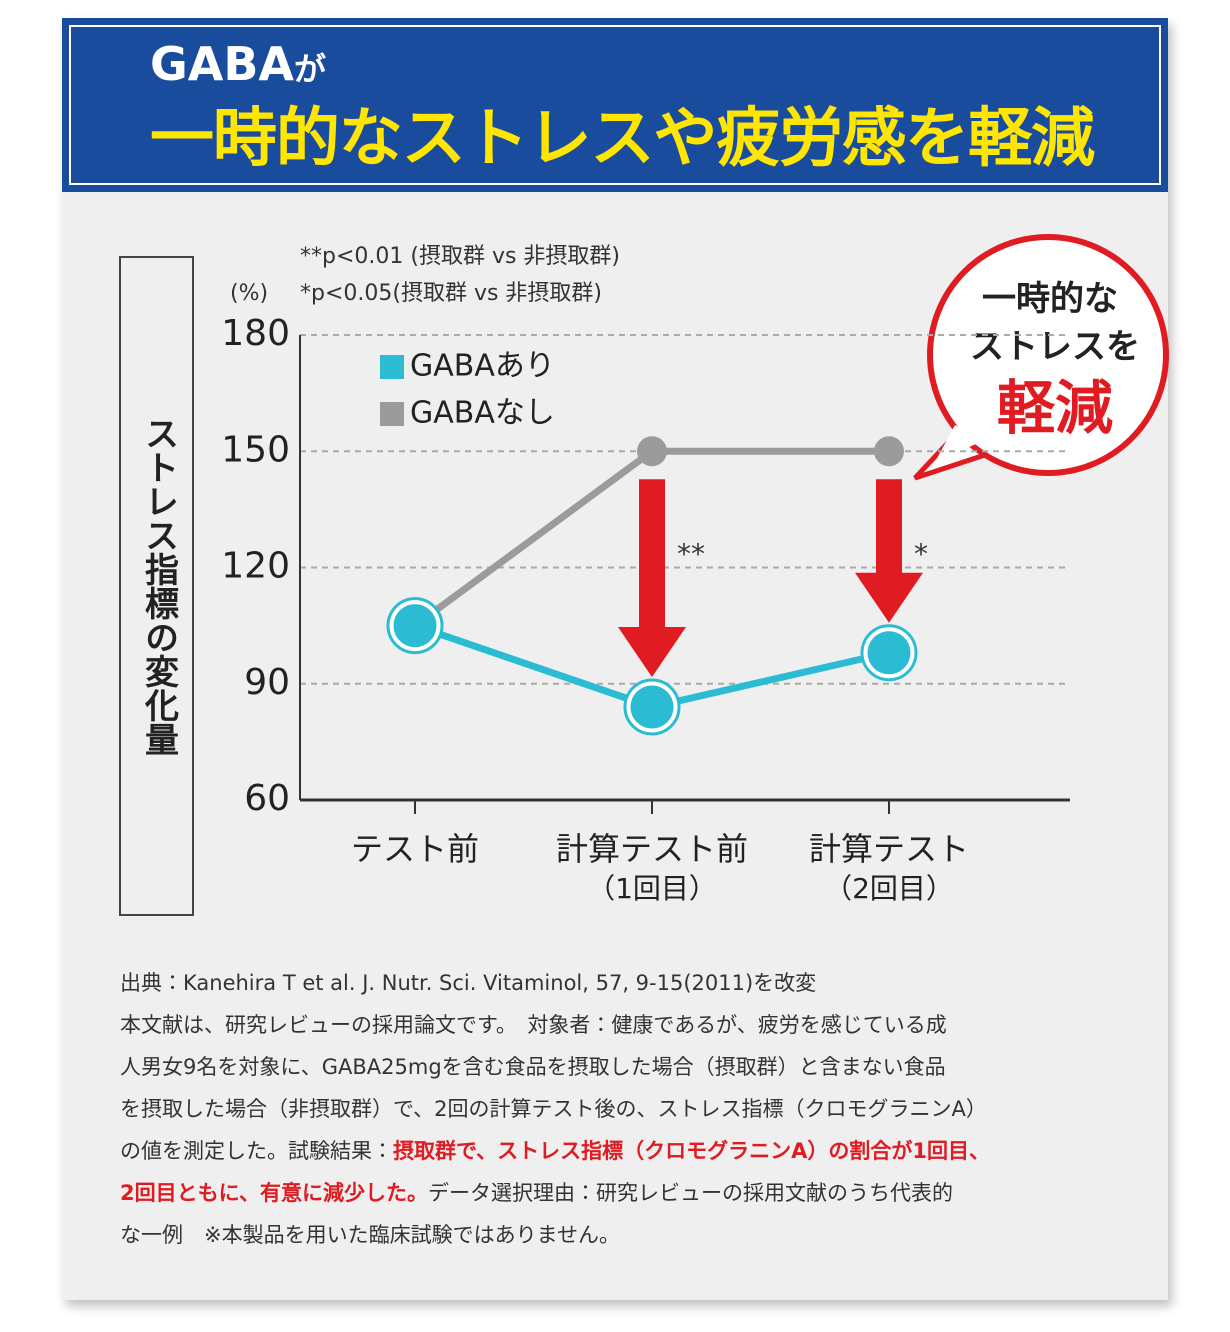 Image resolution: width=1230 pixels, height=1332 pixels. Describe the element at coordinates (652, 849) in the screenshot. I see `x-tick-label: 計算テスト前` at that location.